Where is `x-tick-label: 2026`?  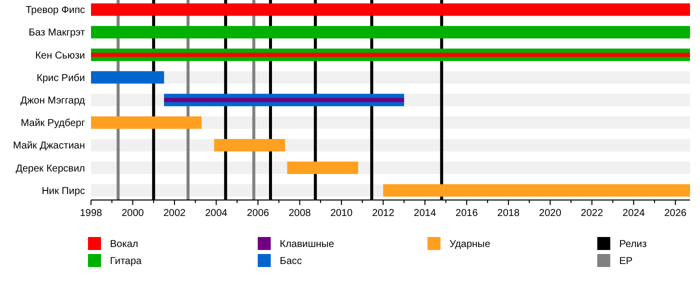
x-tick-label: 2026 is located at coordinates (675, 213).